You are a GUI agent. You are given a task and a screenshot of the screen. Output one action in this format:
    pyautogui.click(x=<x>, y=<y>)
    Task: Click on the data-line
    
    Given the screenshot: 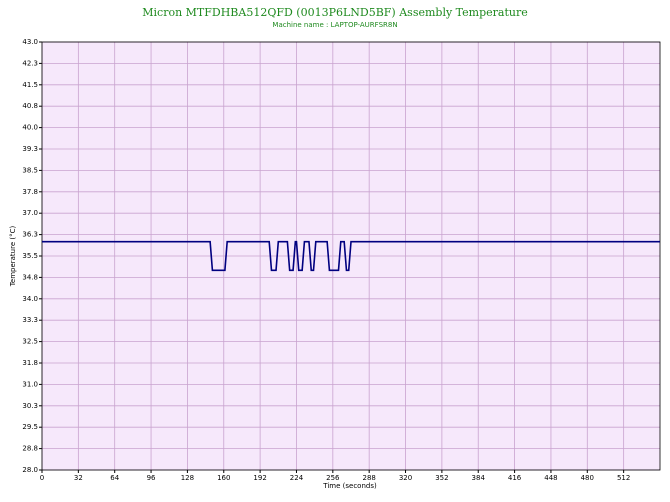 What is the action you would take?
    pyautogui.click(x=351, y=256)
    